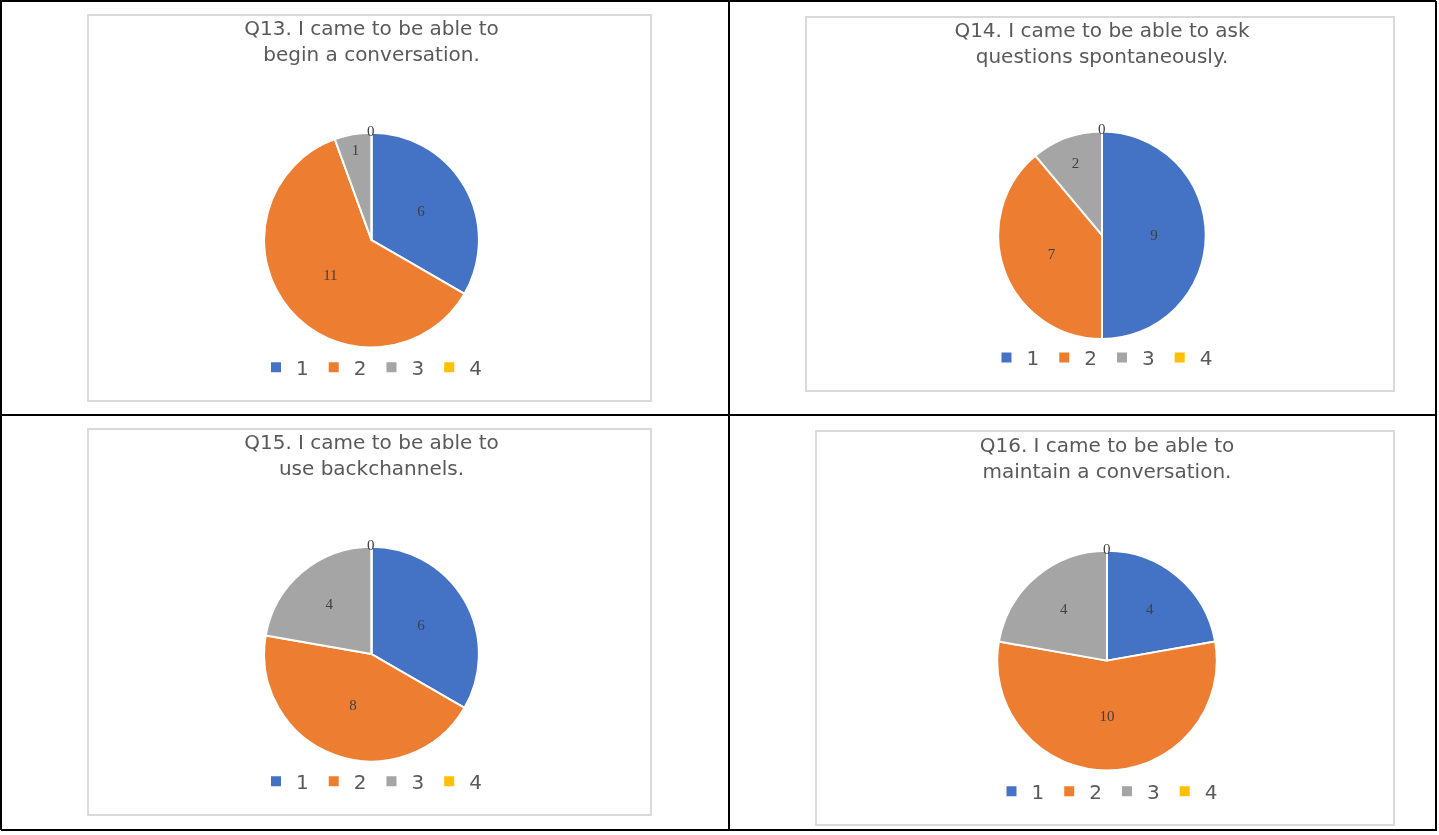 The height and width of the screenshot is (835, 1439). I want to click on chart-title: Q13. I came to be able to begin a conversation., so click(371, 41).